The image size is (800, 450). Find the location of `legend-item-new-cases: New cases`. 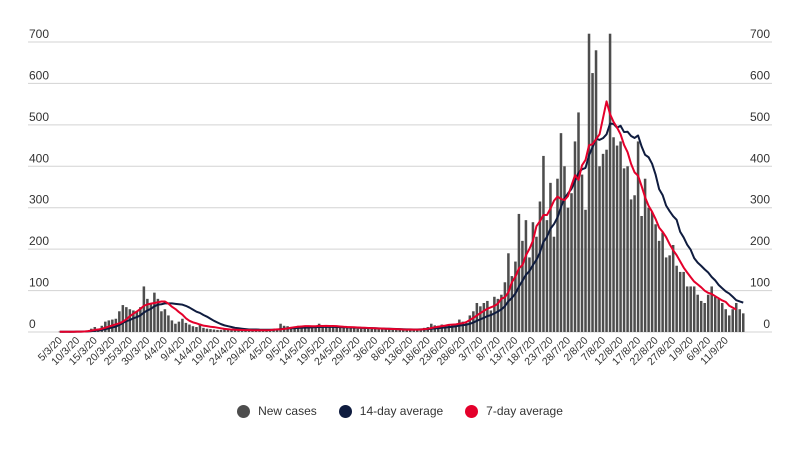

legend-item-new-cases: New cases is located at coordinates (277, 411).